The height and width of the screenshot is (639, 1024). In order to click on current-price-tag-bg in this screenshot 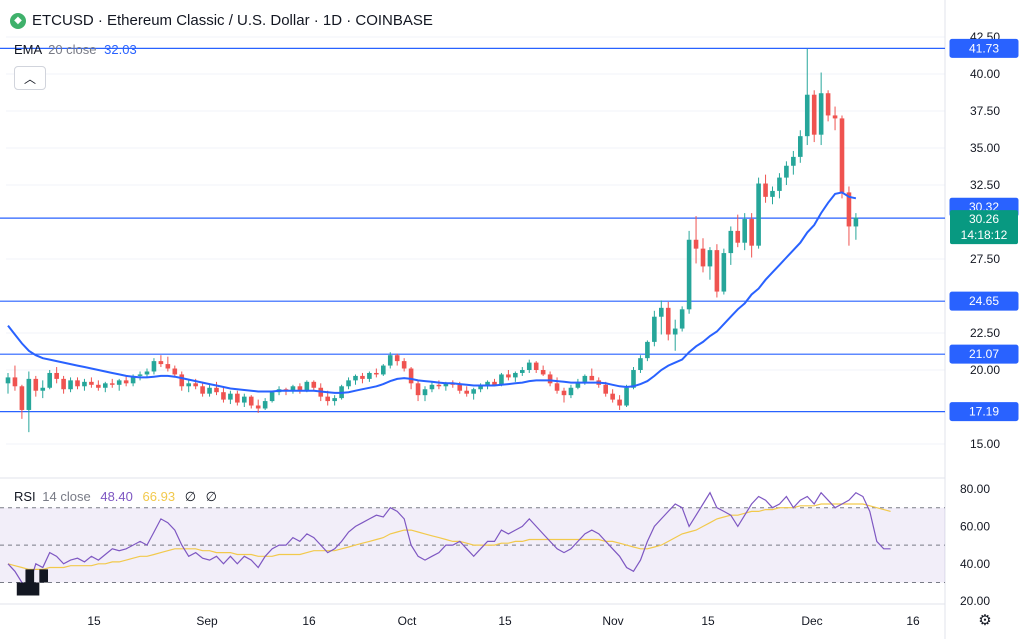, I will do `click(984, 227)`.